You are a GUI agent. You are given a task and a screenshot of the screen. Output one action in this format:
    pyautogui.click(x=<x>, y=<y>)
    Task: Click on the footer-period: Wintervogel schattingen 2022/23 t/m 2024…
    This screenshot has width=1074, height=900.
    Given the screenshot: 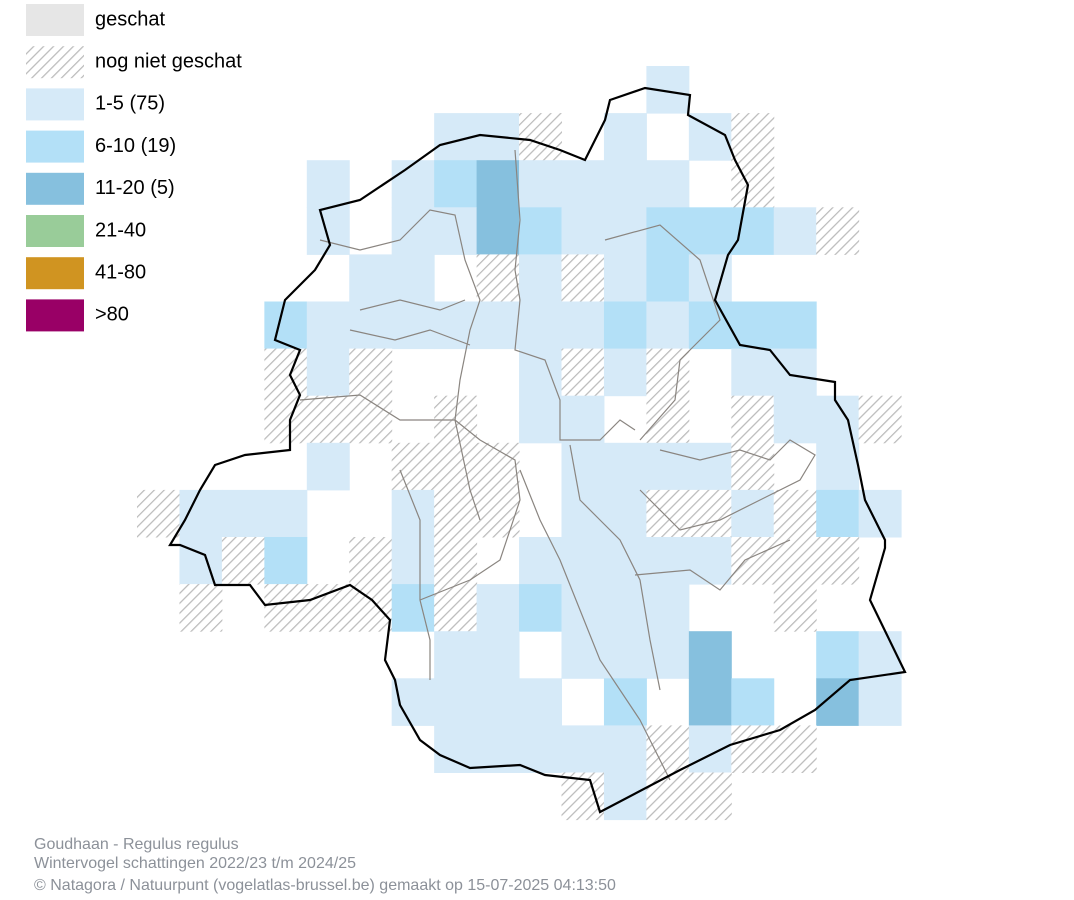 What is the action you would take?
    pyautogui.click(x=195, y=863)
    